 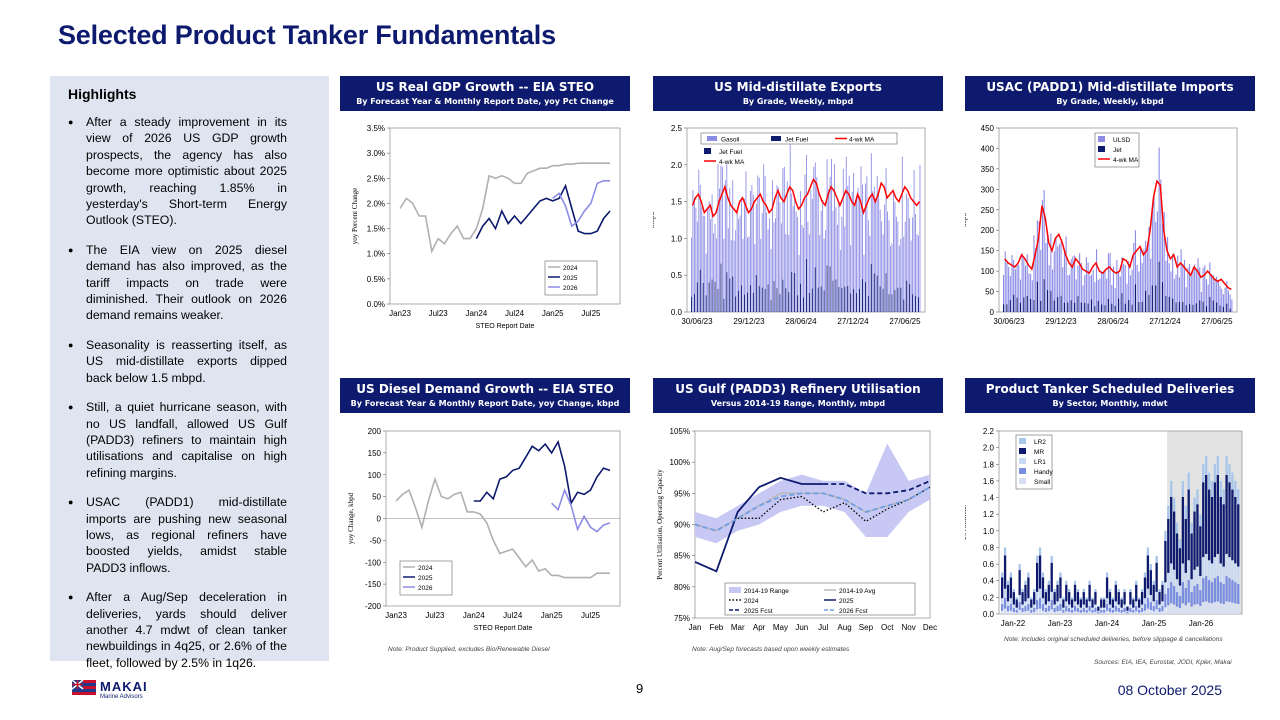 I want to click on legend-swatch, so click(x=1022, y=451).